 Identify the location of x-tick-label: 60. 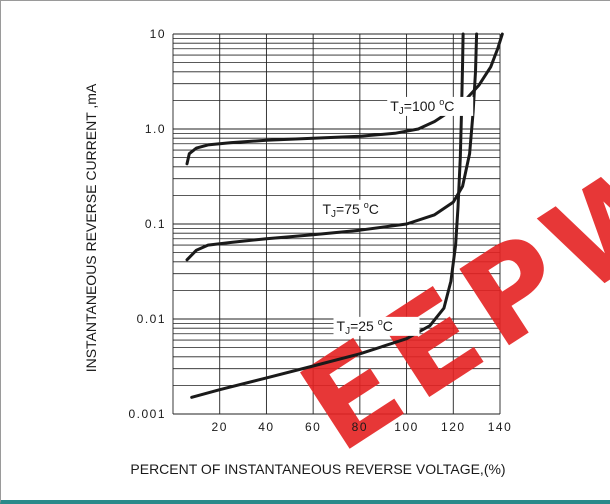
(313, 427).